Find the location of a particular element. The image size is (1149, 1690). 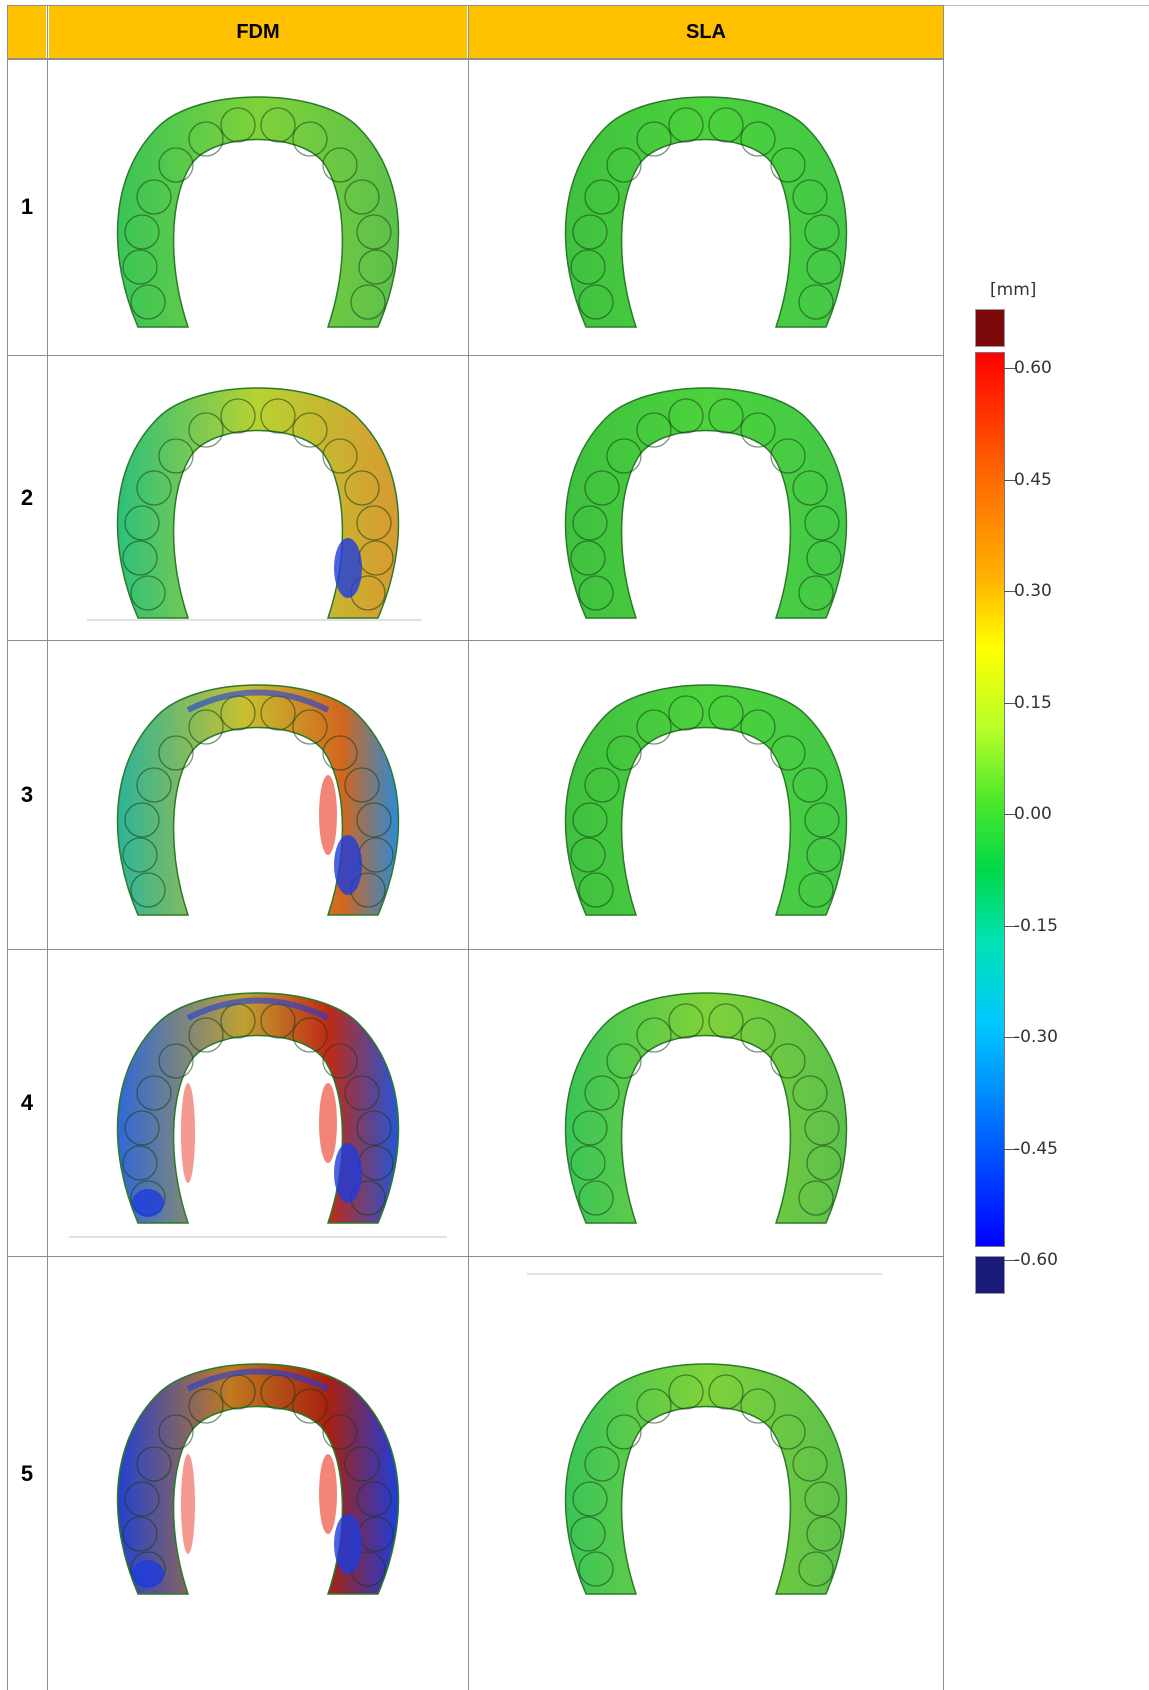

scale-tick-label: -0.60 is located at coordinates (1036, 1260).